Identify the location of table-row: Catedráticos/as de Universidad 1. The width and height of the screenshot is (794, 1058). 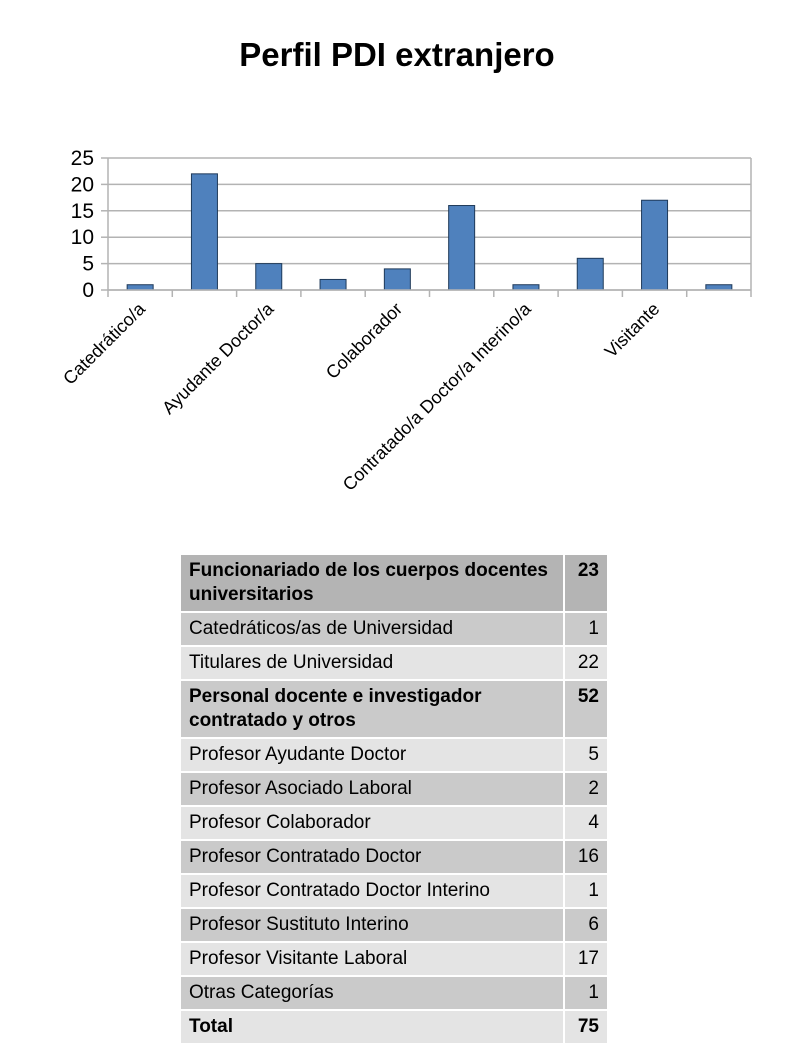
(394, 629).